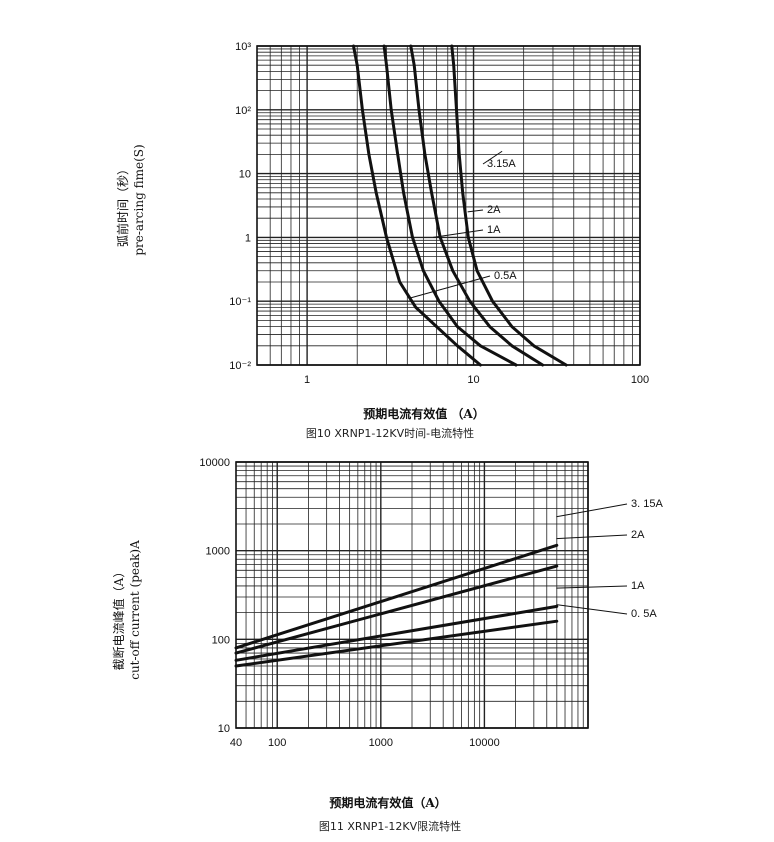 The width and height of the screenshot is (774, 842). What do you see at coordinates (218, 552) in the screenshot?
I see `y-tick-label: 1000` at bounding box center [218, 552].